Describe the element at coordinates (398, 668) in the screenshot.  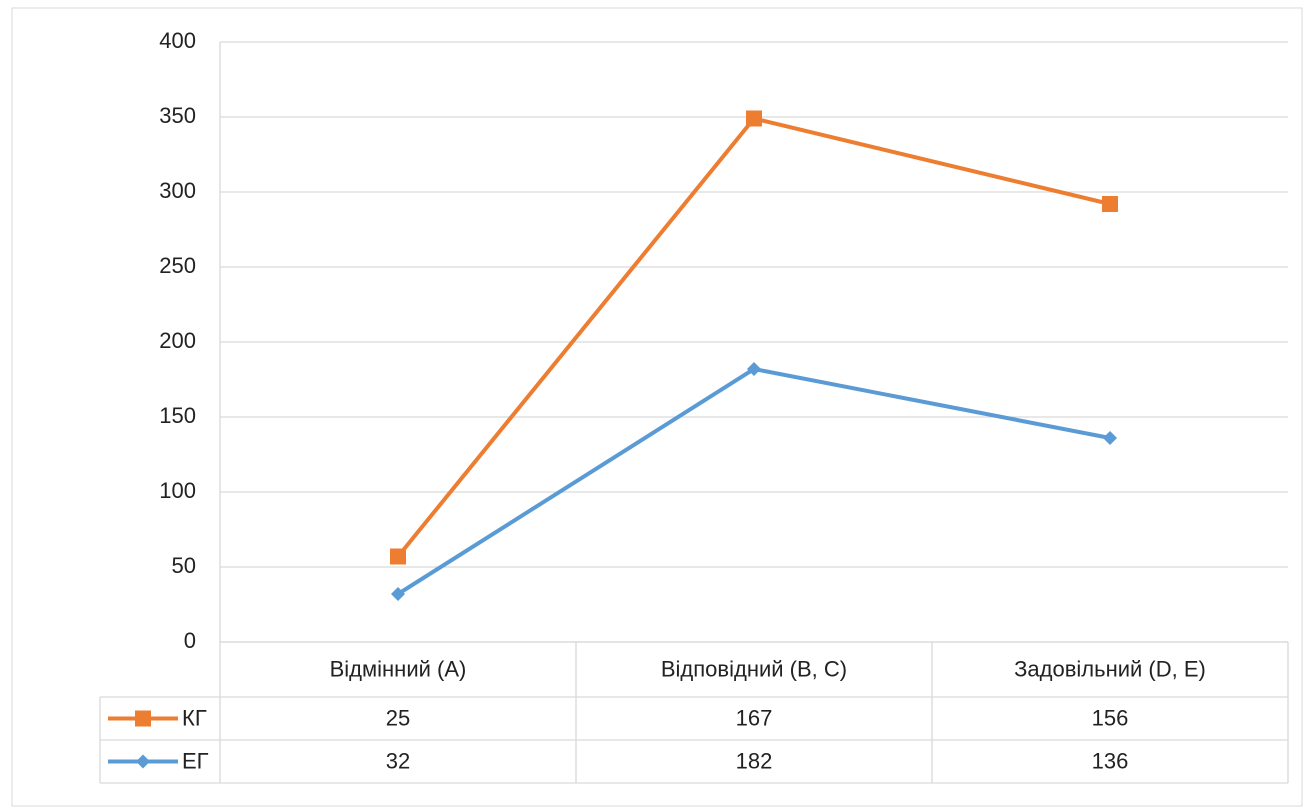
I see `x-tick-label: Відмінний (А)` at that location.